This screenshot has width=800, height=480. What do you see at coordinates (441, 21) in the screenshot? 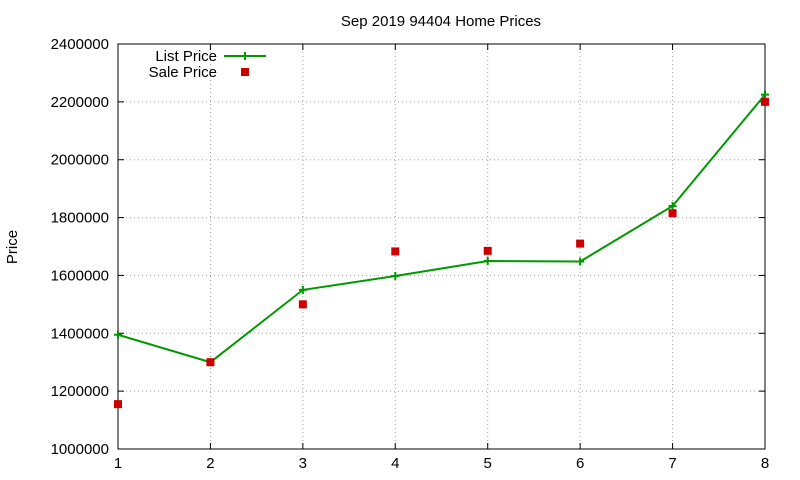
I see `chart-title: Sep 2019 94404 Home Prices` at bounding box center [441, 21].